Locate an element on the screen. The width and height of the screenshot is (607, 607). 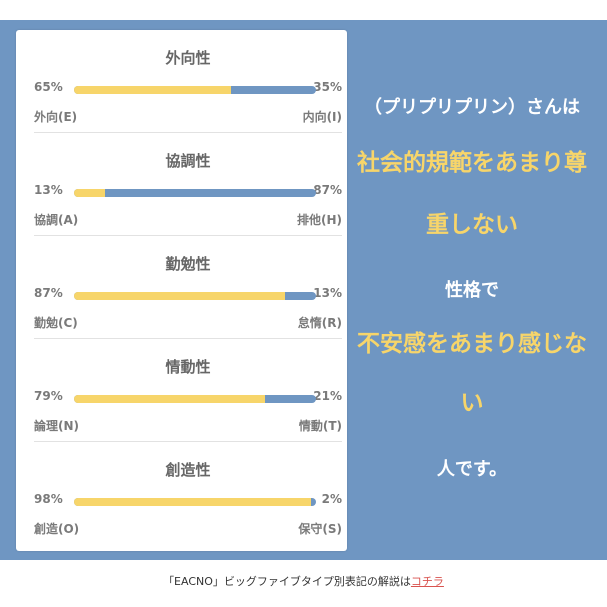
trait1-line1: 社会的規範をあまり尊 is located at coordinates (472, 163).